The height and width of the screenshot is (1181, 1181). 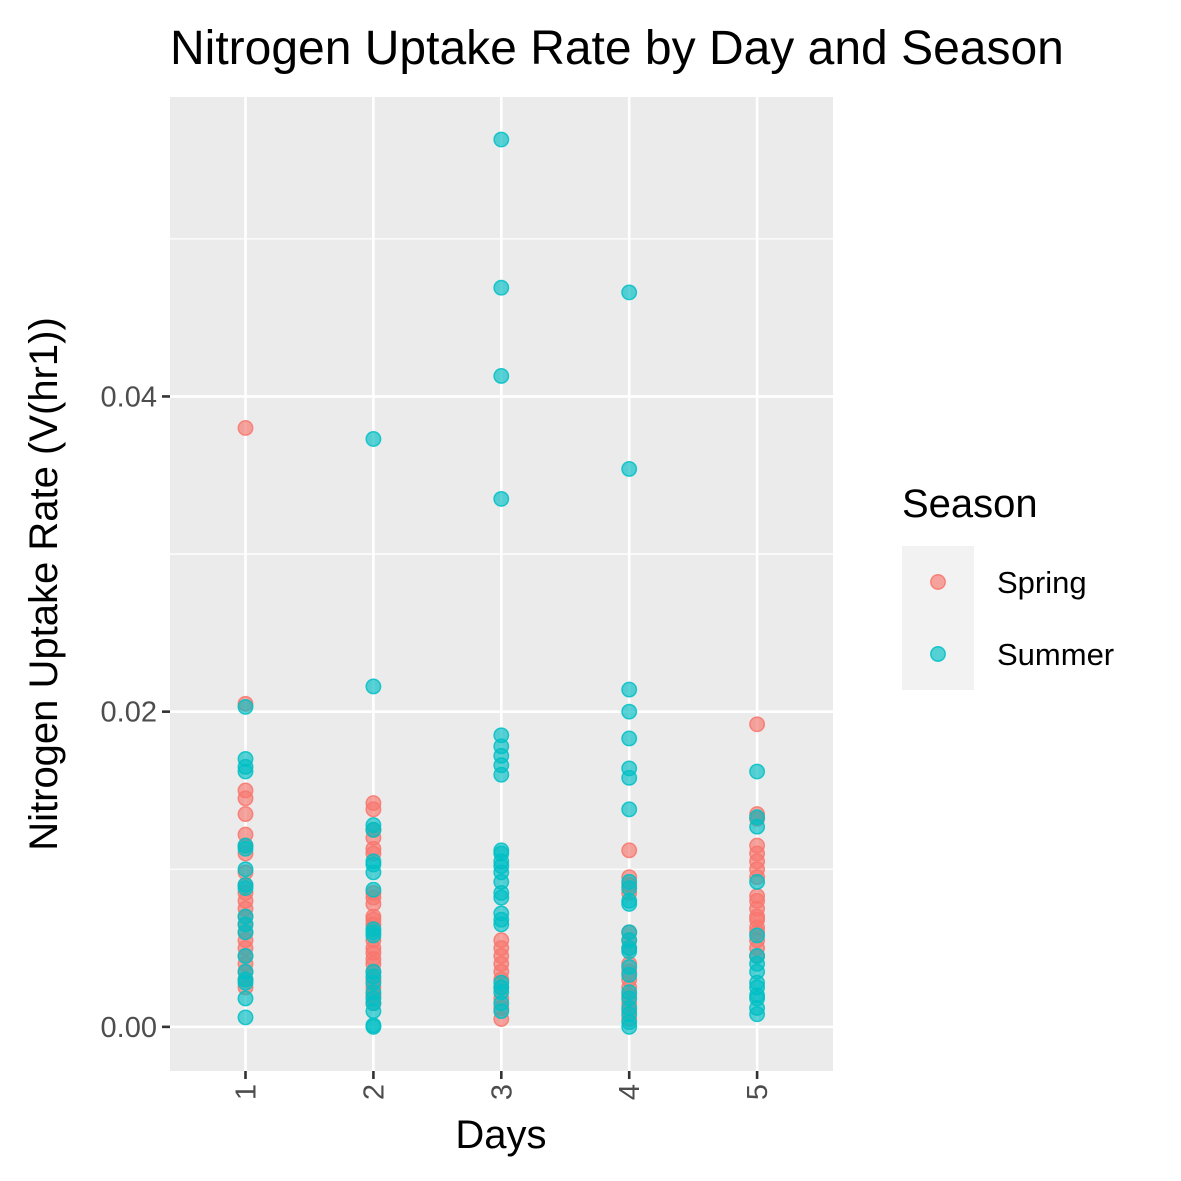 I want to click on y-axis-title: Nitrogen Uptake Rate (V(hr1)), so click(x=44, y=584).